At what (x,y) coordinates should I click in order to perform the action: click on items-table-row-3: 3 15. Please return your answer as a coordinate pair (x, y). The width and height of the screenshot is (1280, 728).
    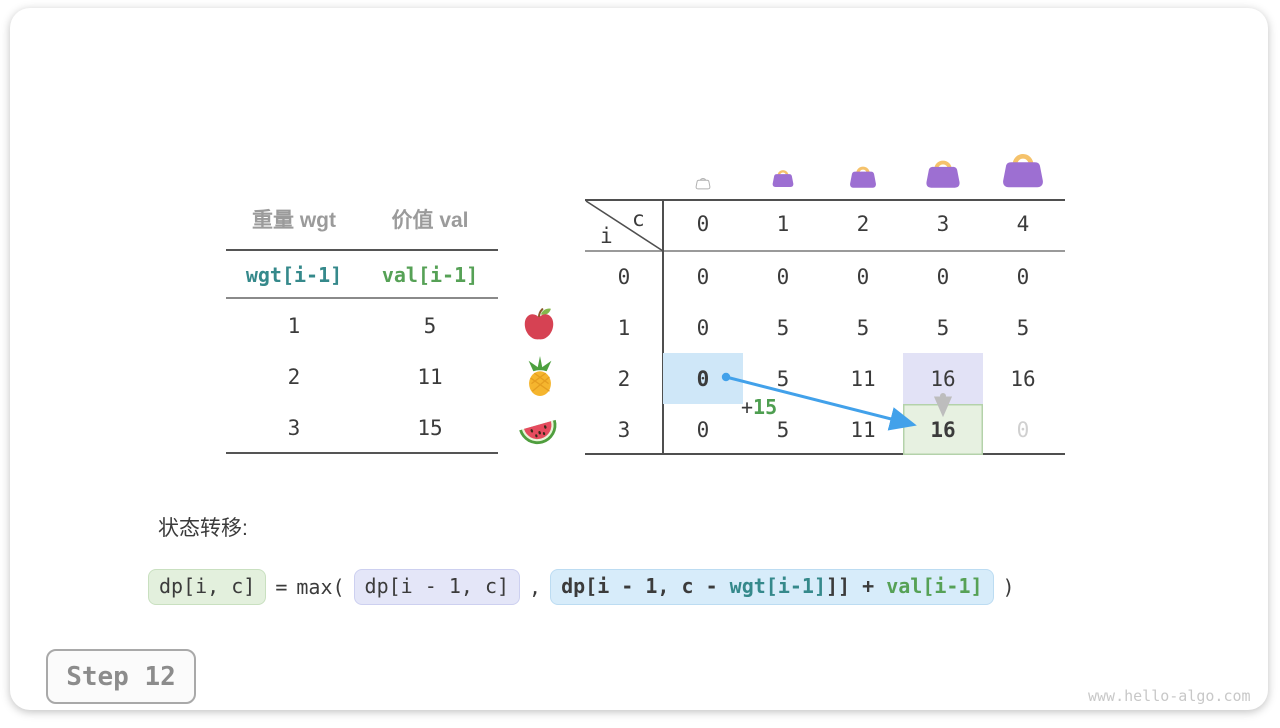
    Looking at the image, I should click on (362, 428).